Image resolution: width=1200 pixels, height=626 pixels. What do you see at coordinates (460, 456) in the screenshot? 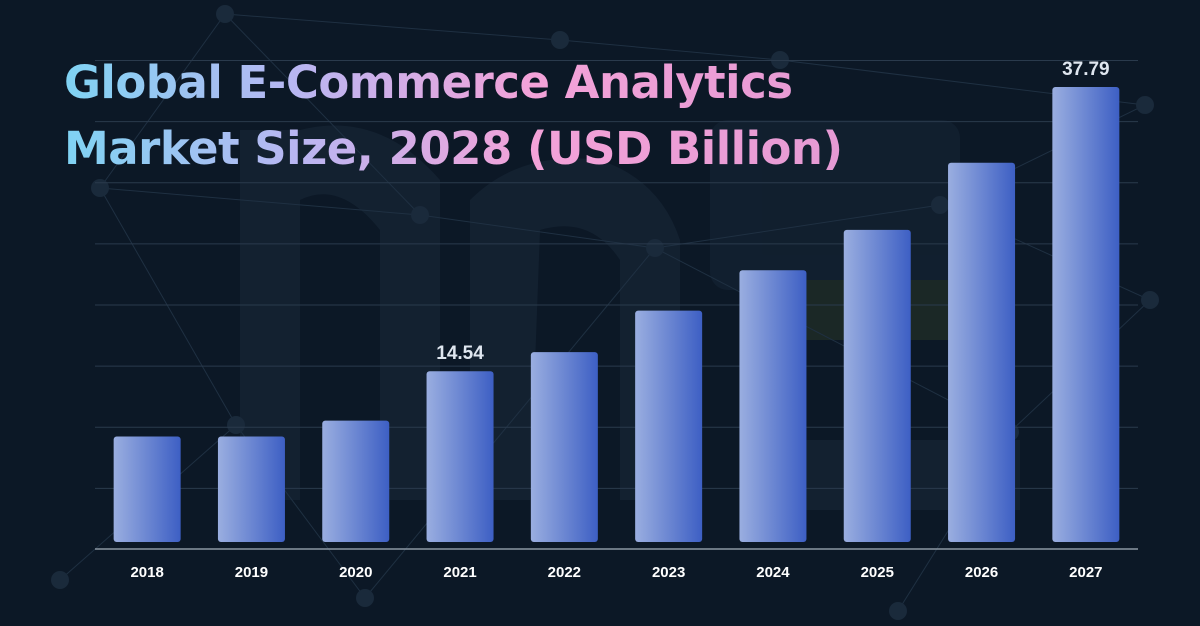
I see `bar-2021` at bounding box center [460, 456].